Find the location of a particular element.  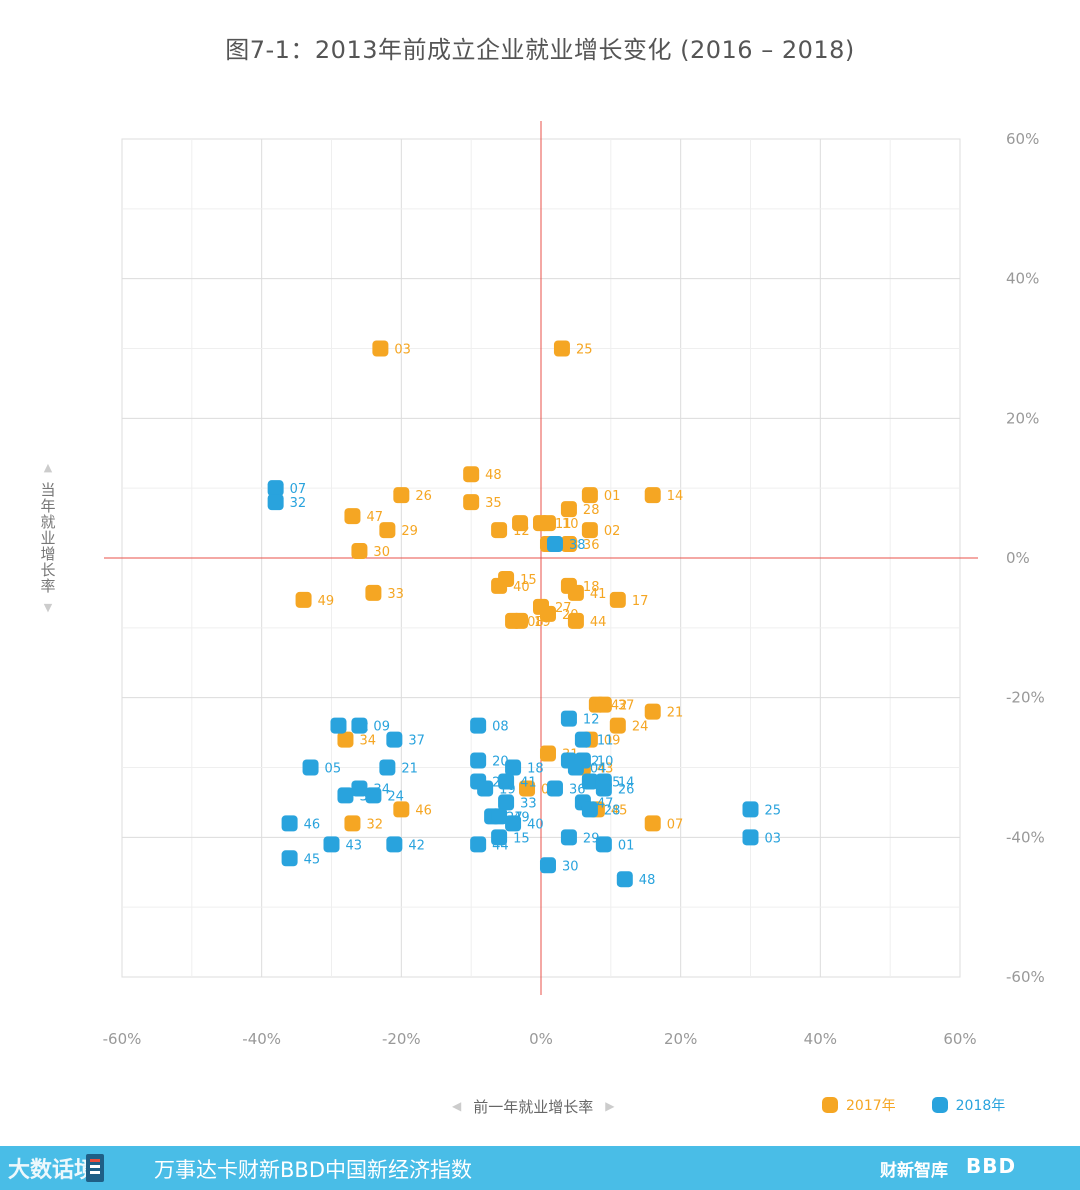

x-axis-label: 前一年就业增长率 is located at coordinates (533, 1106).